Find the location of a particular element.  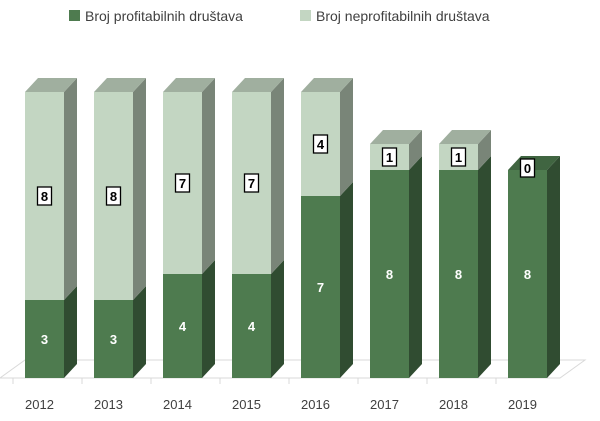

x-axis-ticks: 2012 2013 2014 2015 2016 2017 2018 2019 is located at coordinates (281, 404).